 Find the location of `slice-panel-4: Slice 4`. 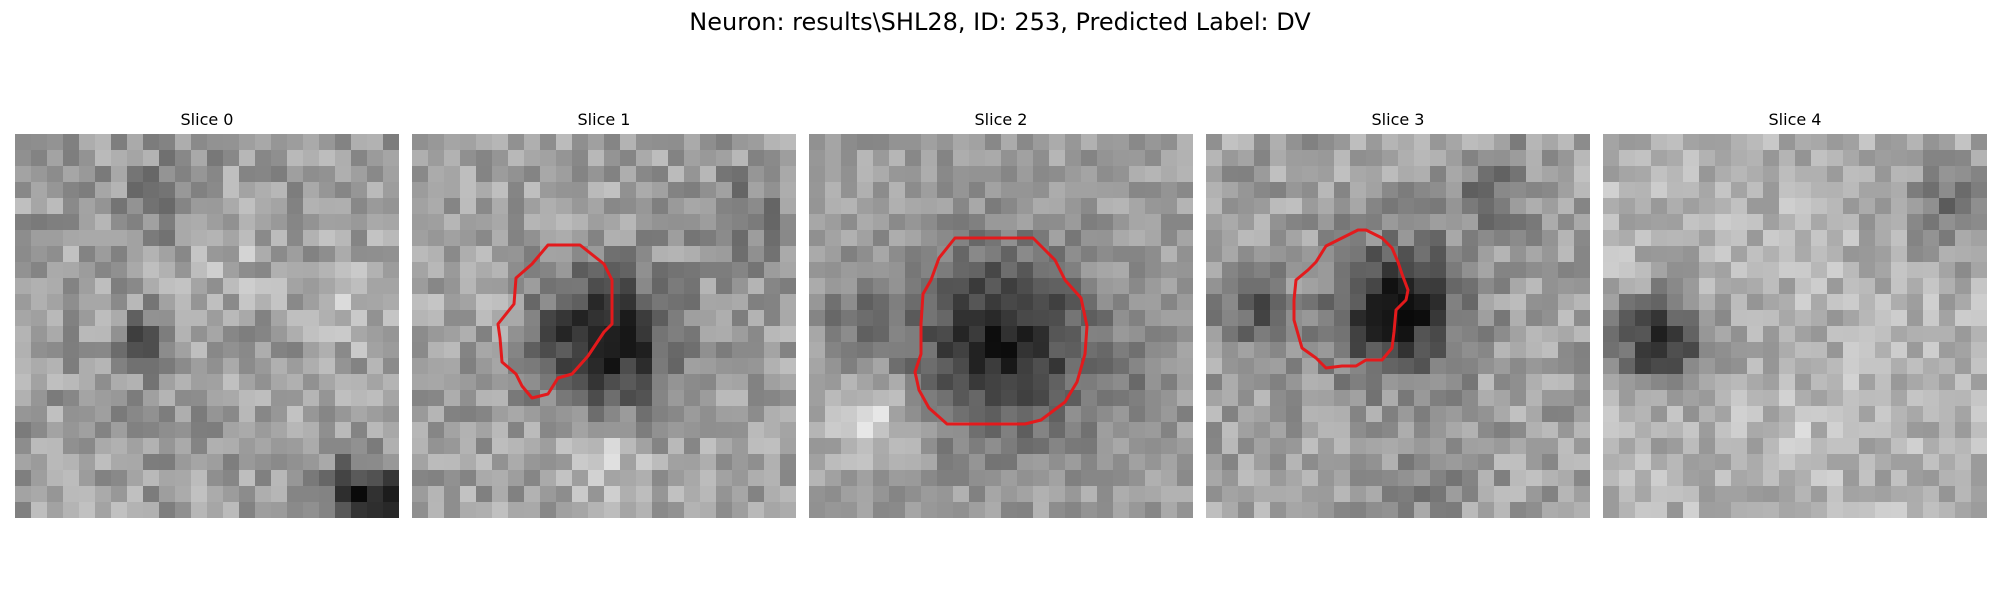

slice-panel-4: Slice 4 is located at coordinates (1795, 314).